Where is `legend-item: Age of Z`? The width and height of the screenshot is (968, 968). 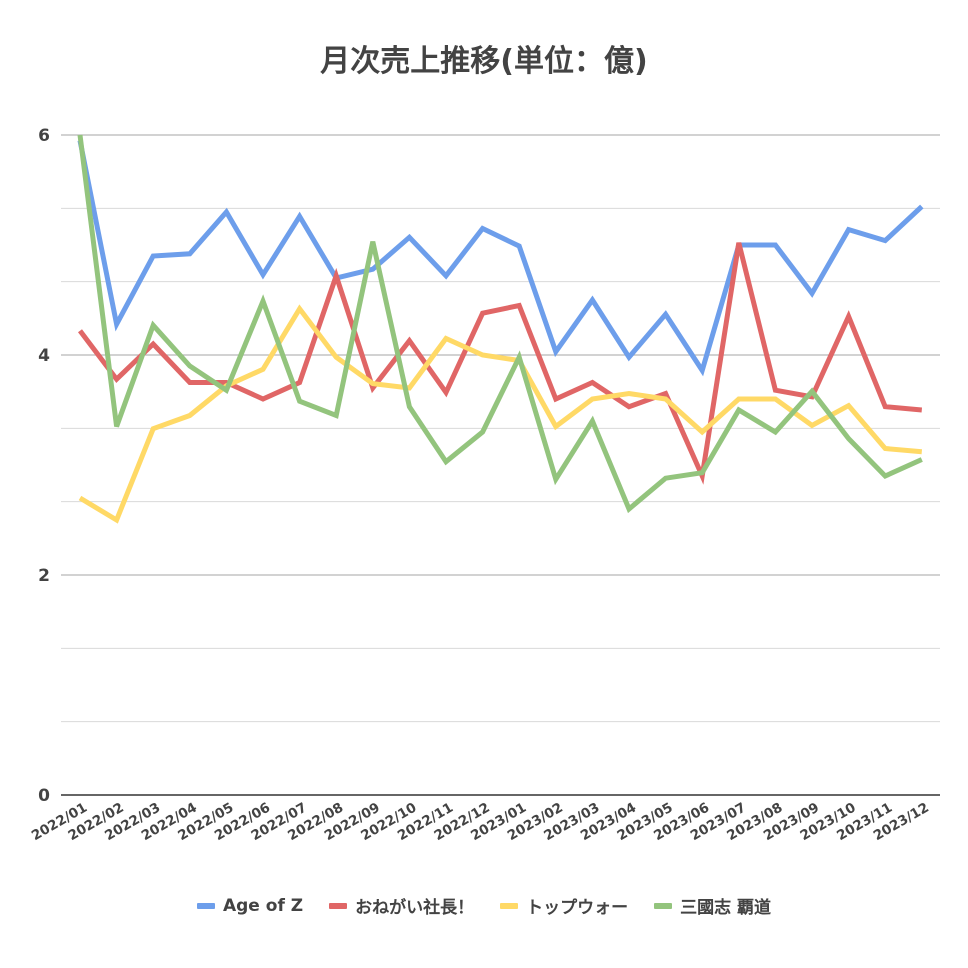 legend-item: Age of Z is located at coordinates (250, 905).